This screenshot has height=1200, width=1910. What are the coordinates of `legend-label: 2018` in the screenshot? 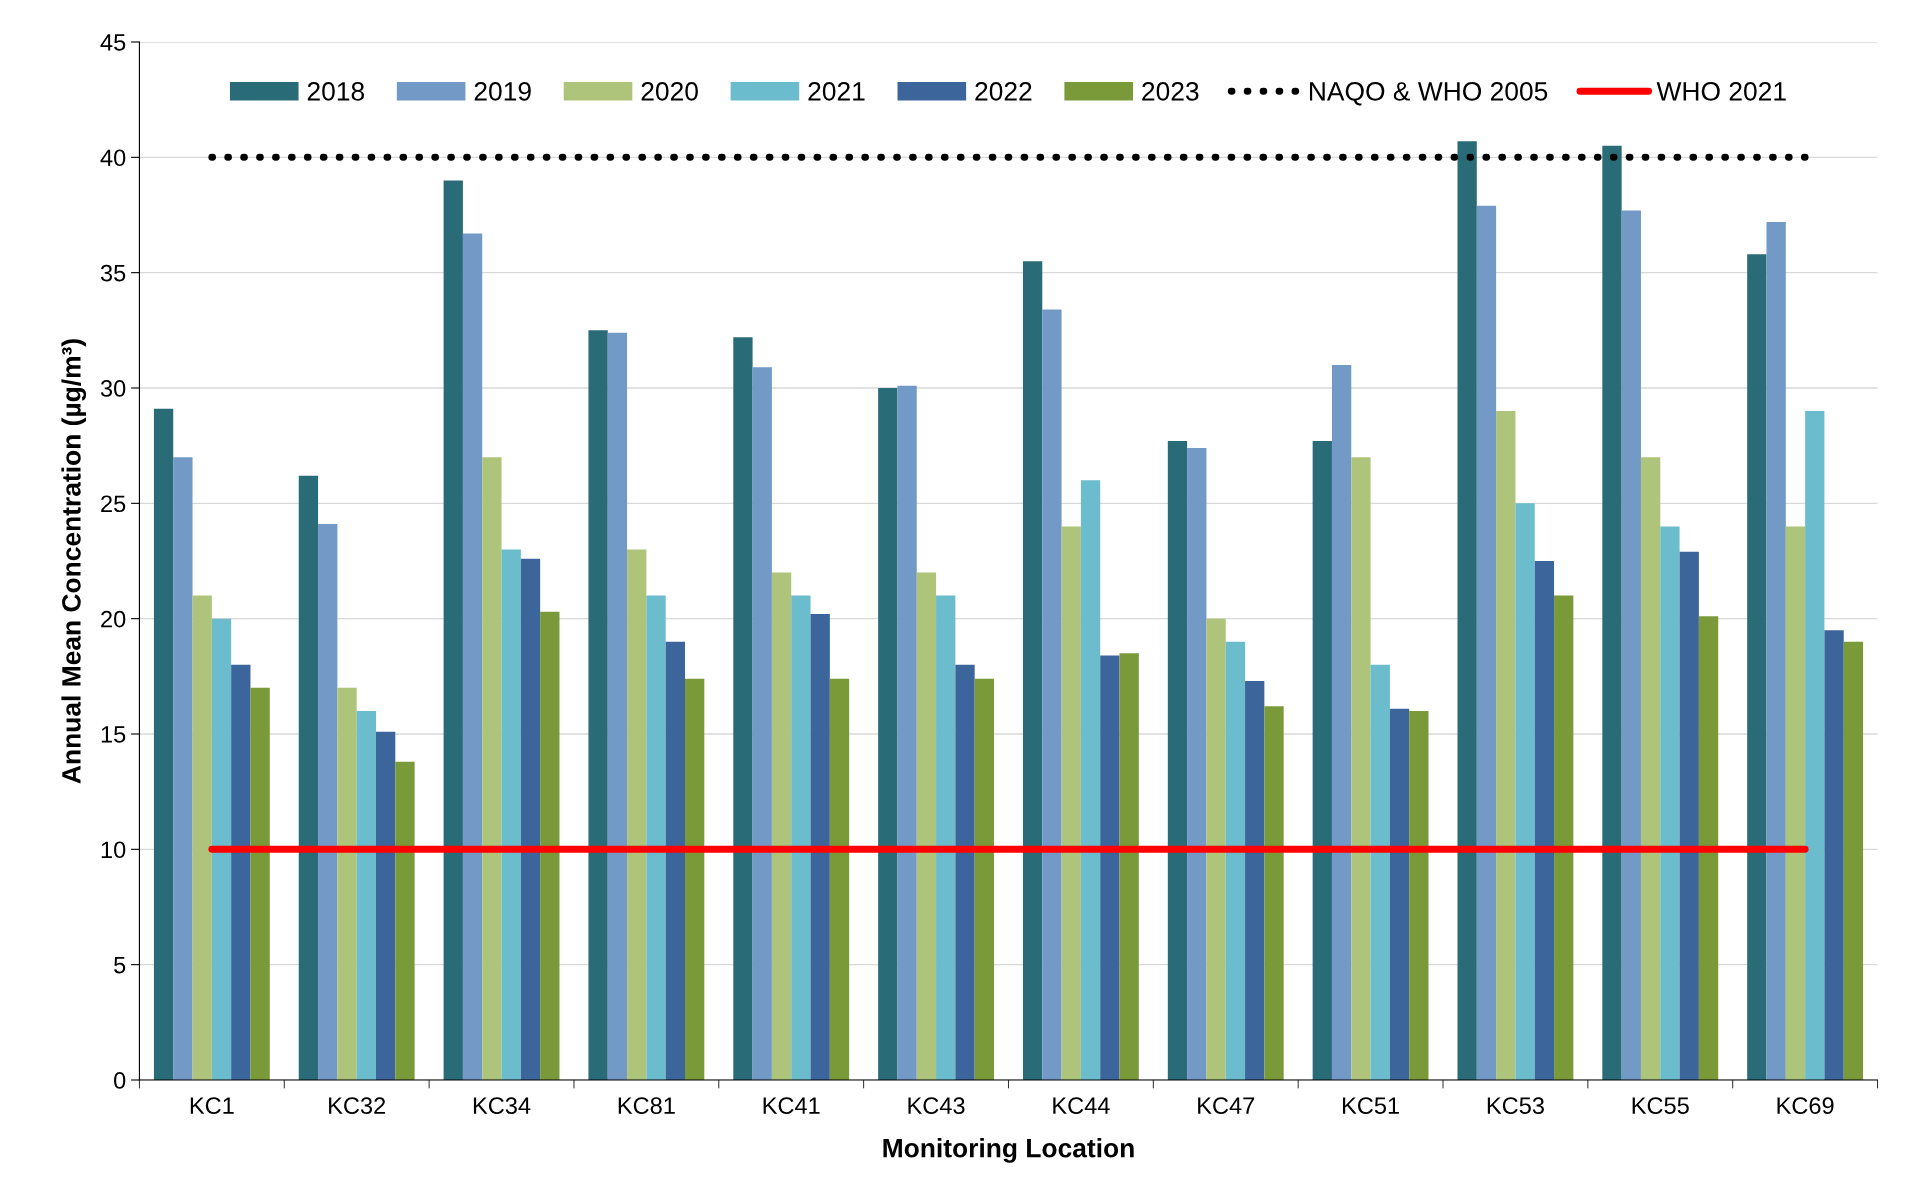 It's located at (336, 91).